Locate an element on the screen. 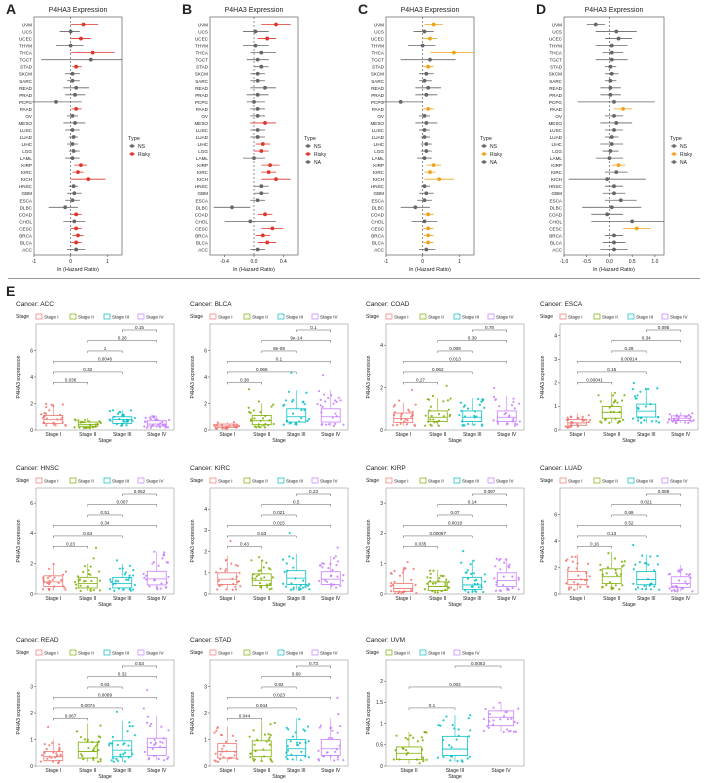 This screenshot has width=708, height=783. panel-label: B is located at coordinates (187, 9).